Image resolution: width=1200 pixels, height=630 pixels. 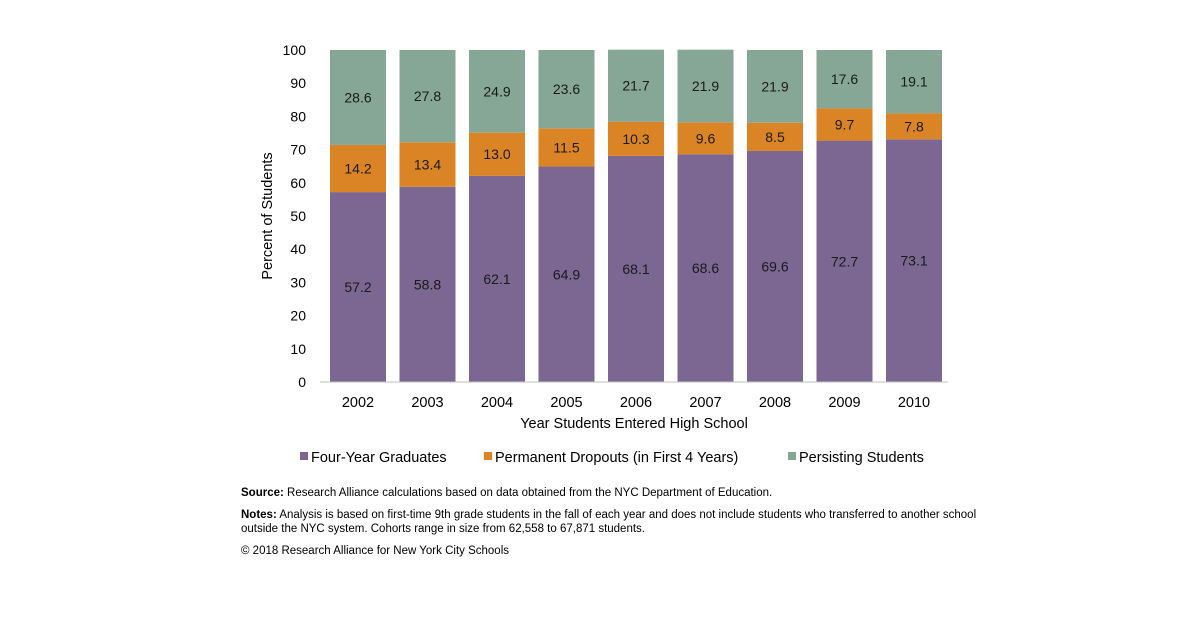 I want to click on x-tick-label: 2005, so click(x=566, y=403).